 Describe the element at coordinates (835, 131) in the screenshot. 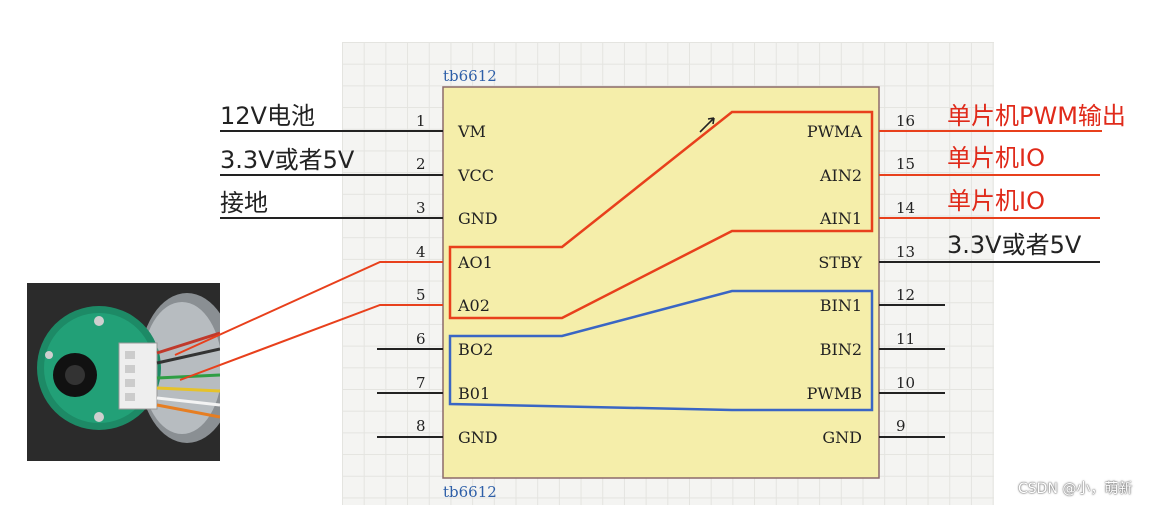

I see `pin-name: PWMA` at that location.